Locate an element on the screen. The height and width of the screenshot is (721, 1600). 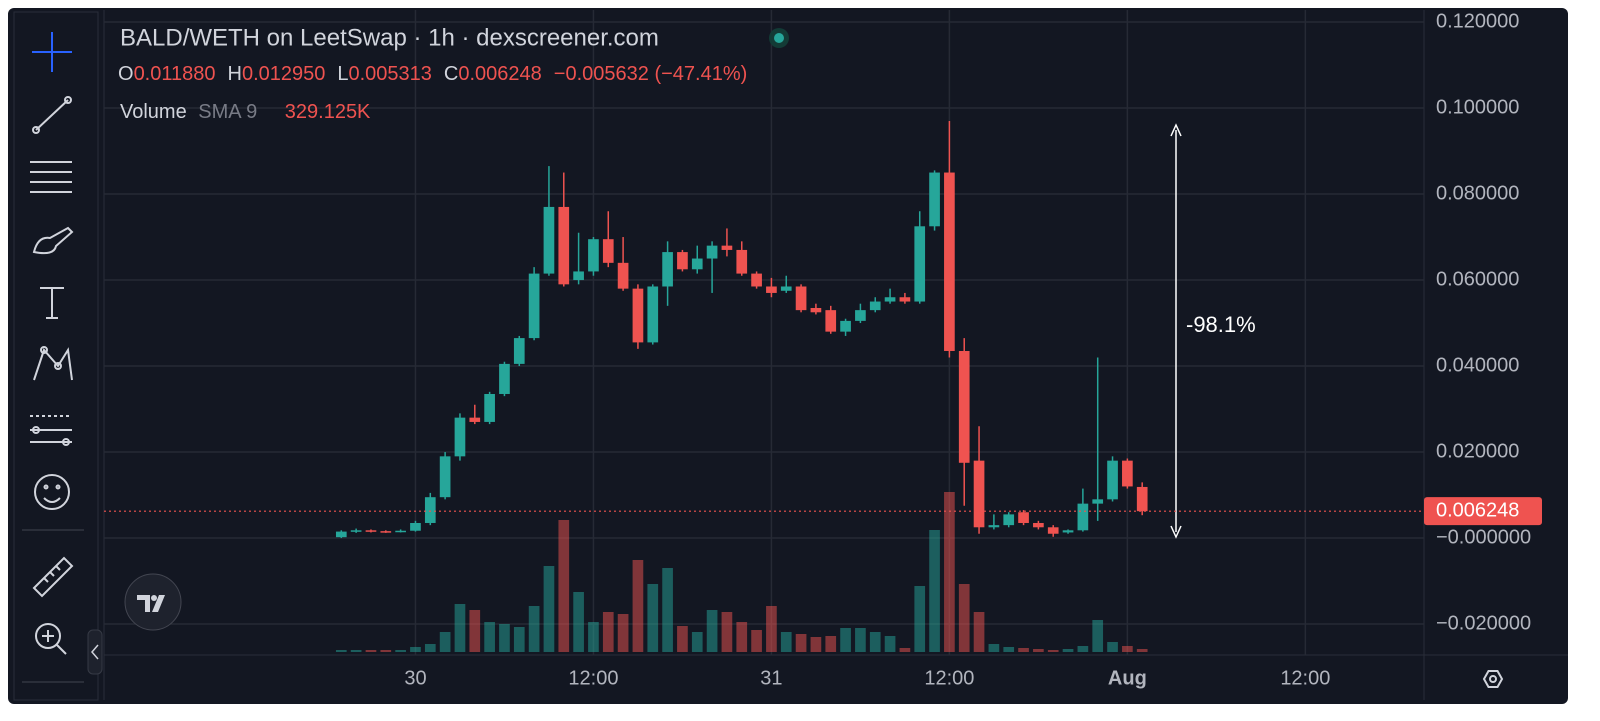
settings-center is located at coordinates (1493, 679).